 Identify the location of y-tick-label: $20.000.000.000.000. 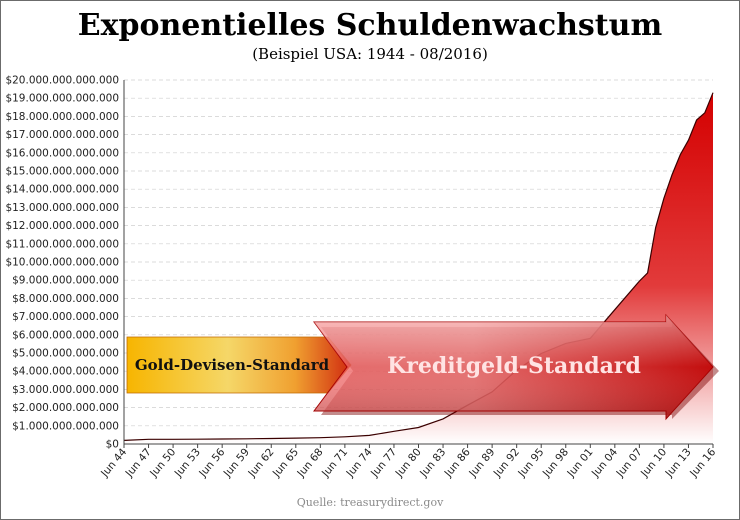
(62, 81).